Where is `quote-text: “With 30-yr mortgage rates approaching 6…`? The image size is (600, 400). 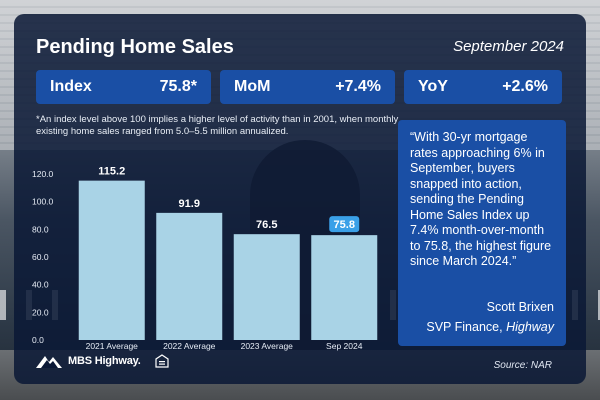
quote-text: “With 30-yr mortgage rates approaching 6… is located at coordinates (481, 199).